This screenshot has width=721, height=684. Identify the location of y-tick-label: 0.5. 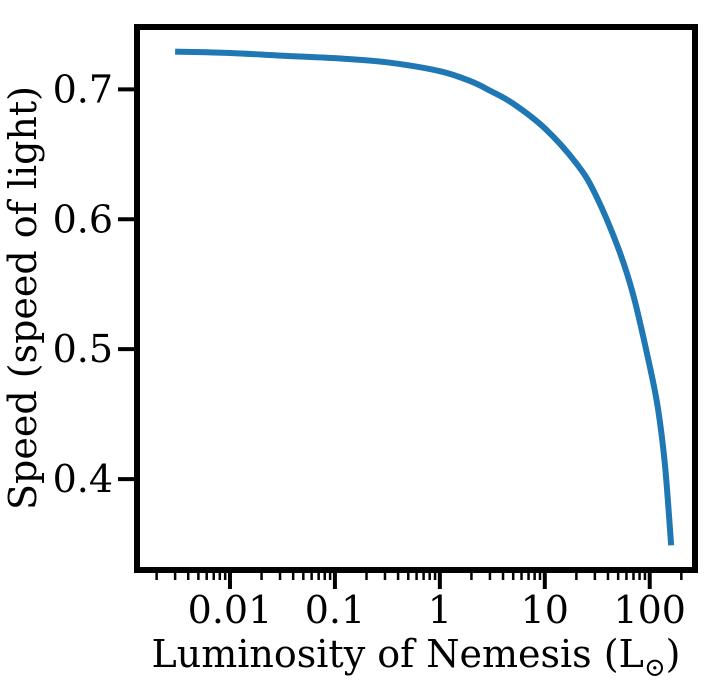
(83, 349).